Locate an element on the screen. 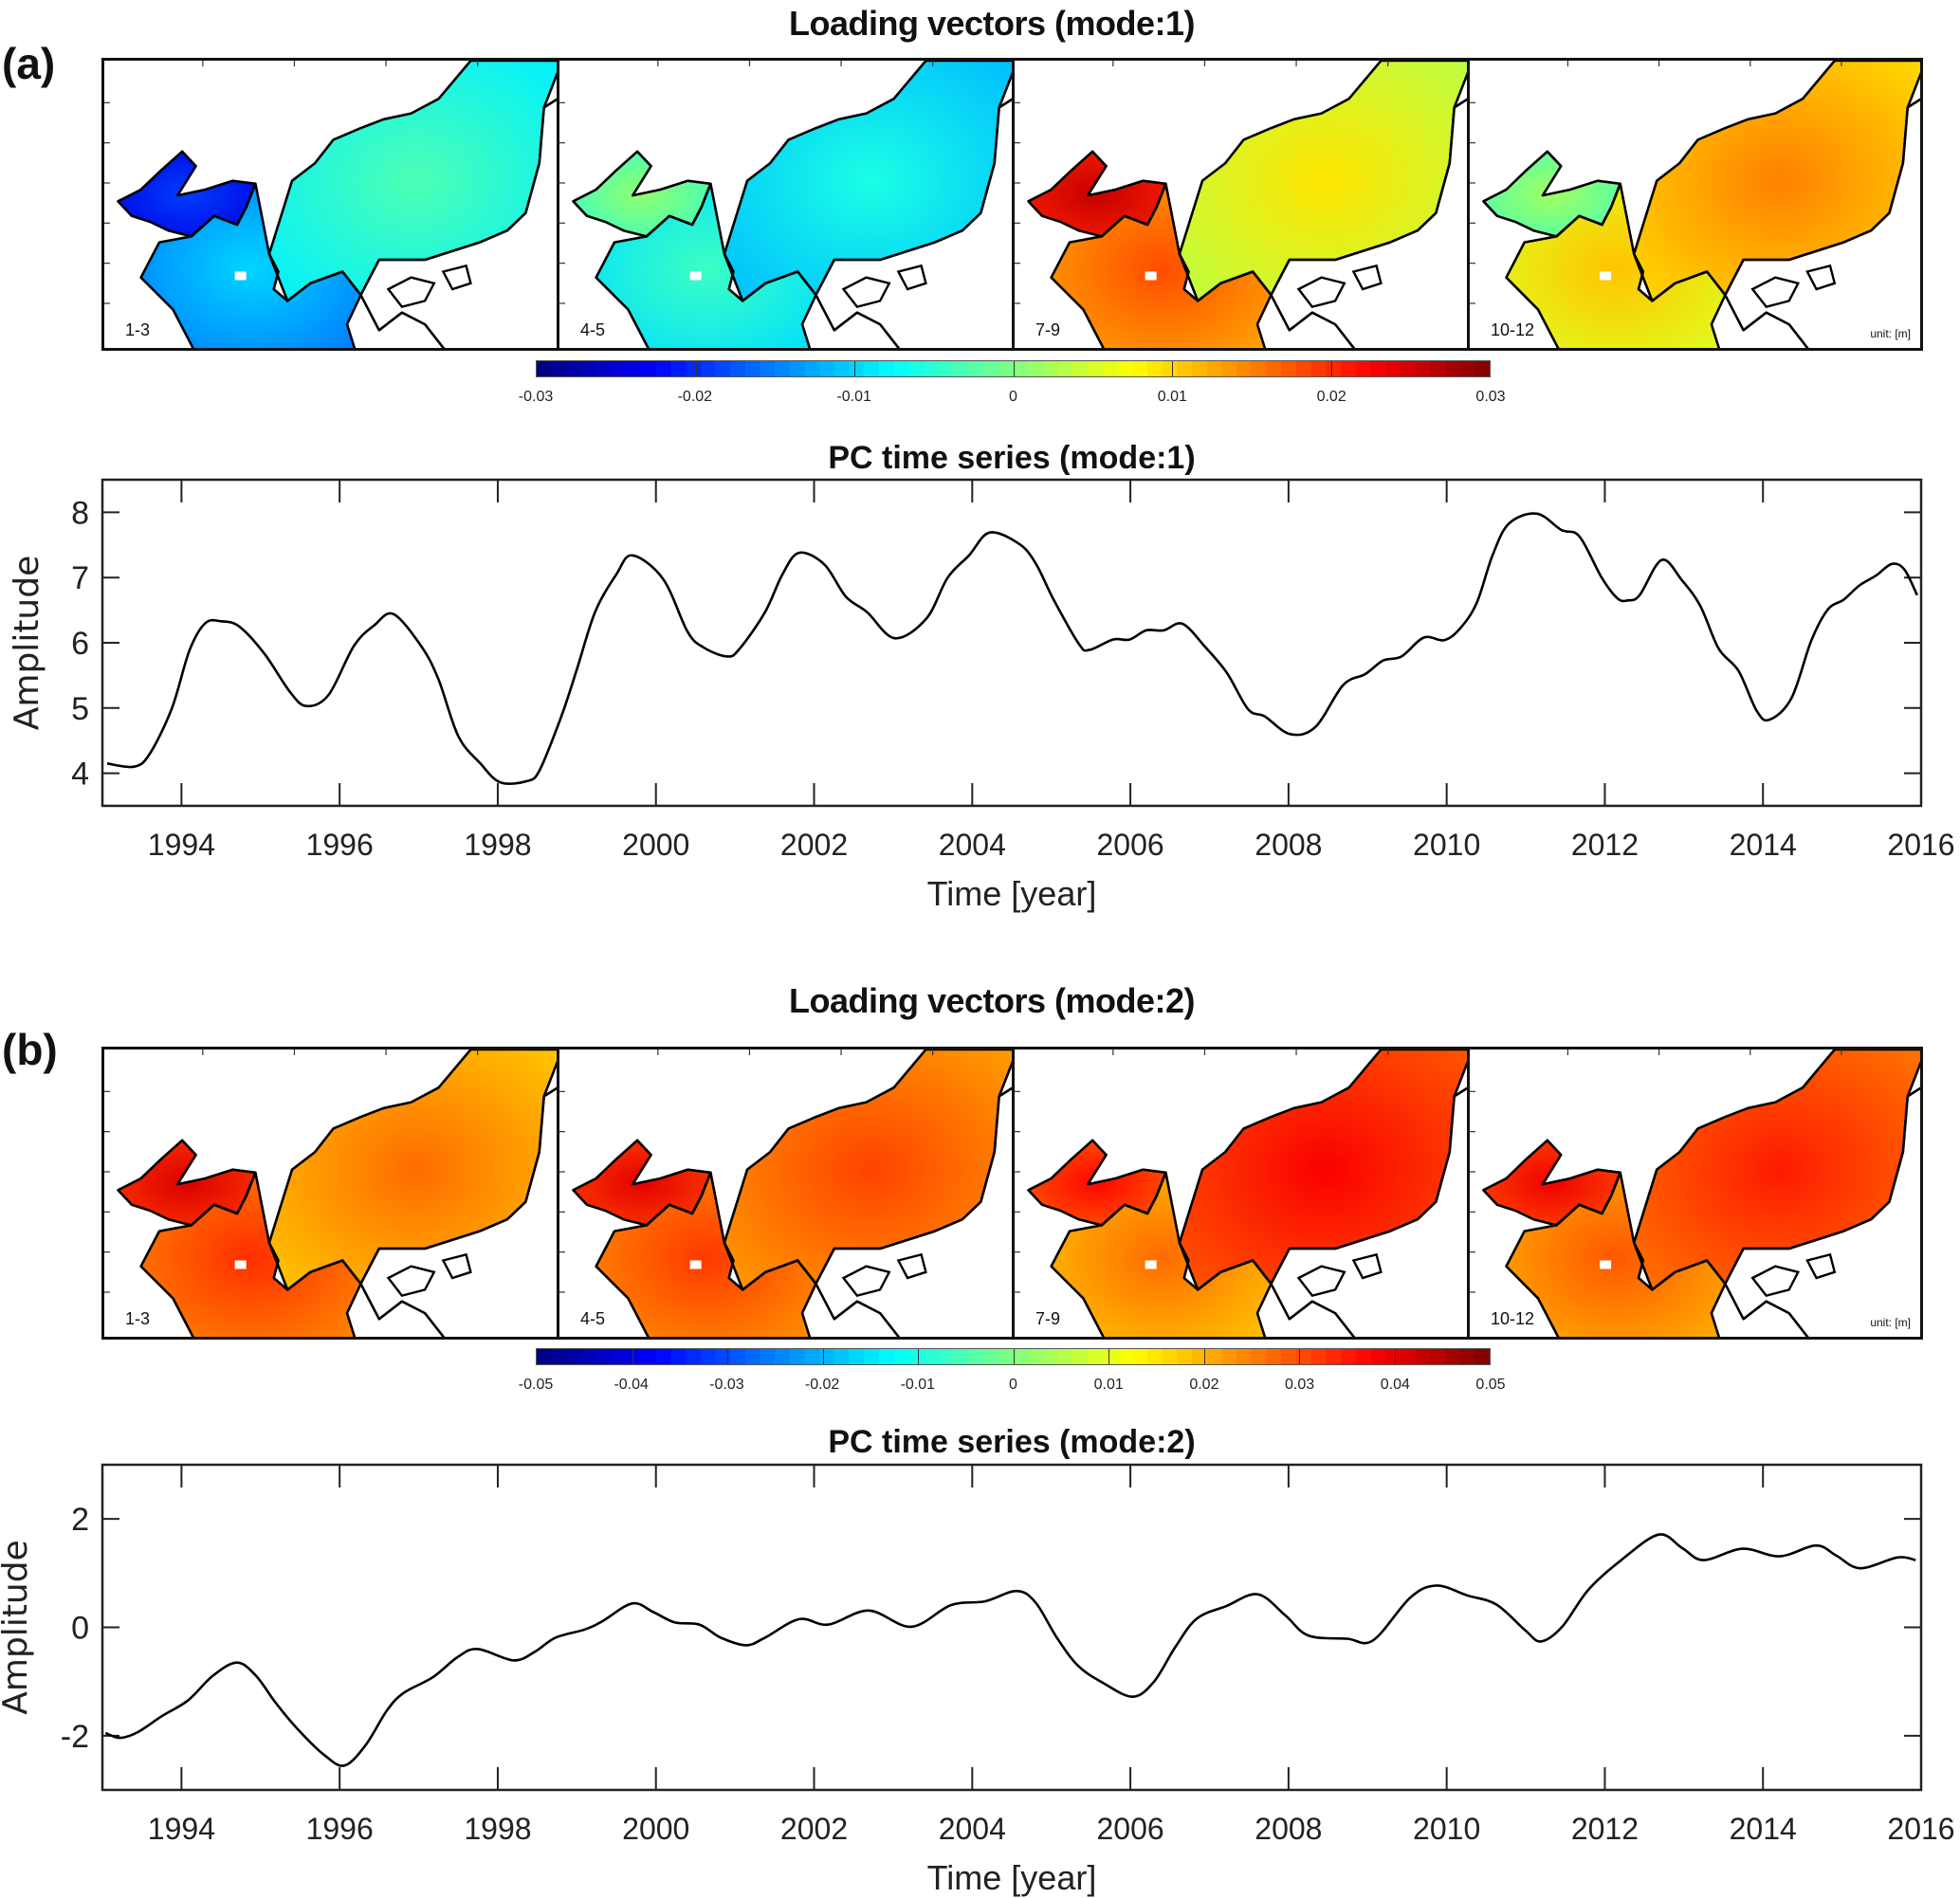 The height and width of the screenshot is (1898, 1960). x-tick-label: 2008 is located at coordinates (1288, 1829).